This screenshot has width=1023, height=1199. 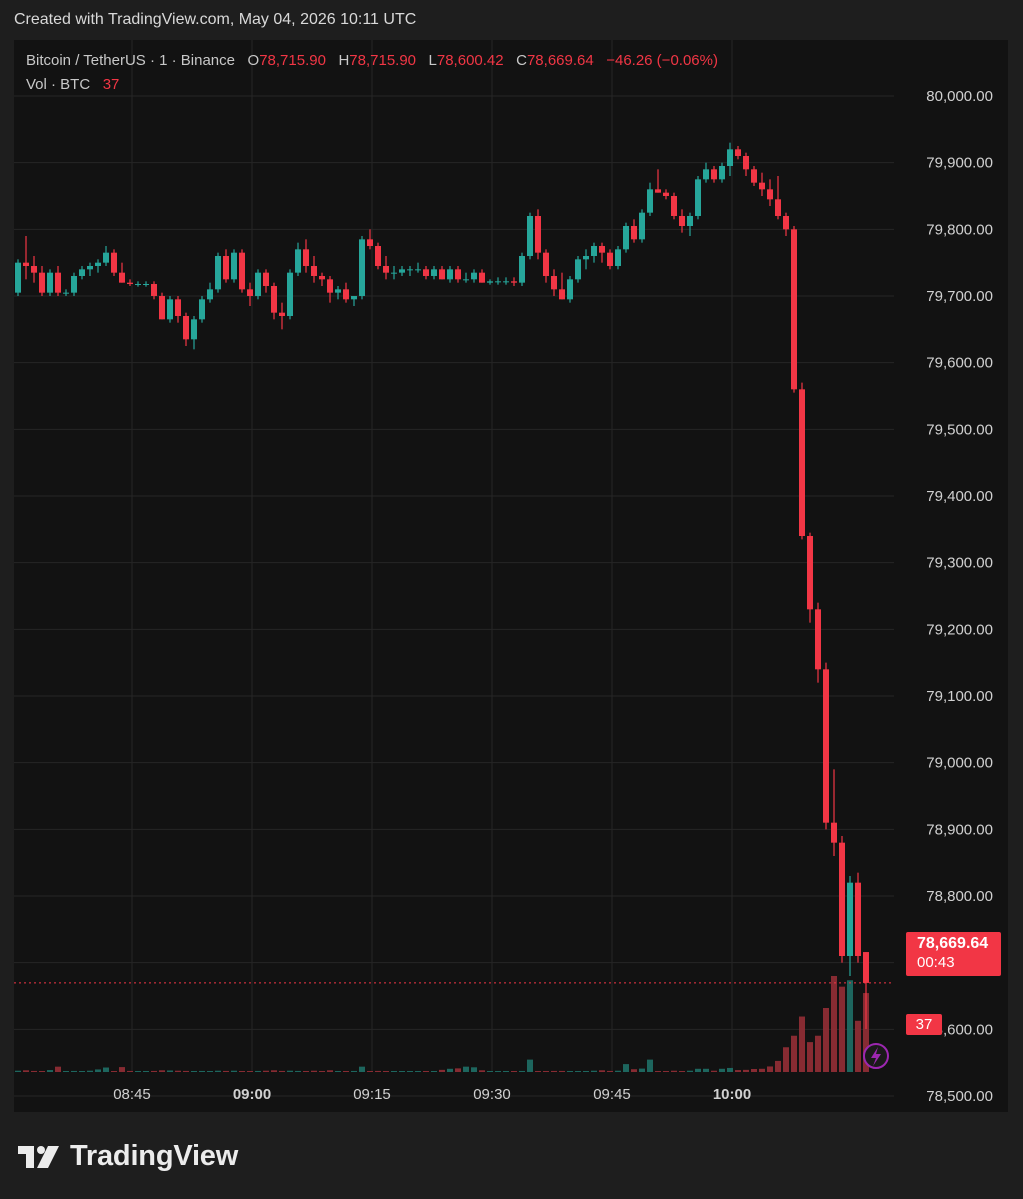 What do you see at coordinates (454, 1025) in the screenshot?
I see `overlays` at bounding box center [454, 1025].